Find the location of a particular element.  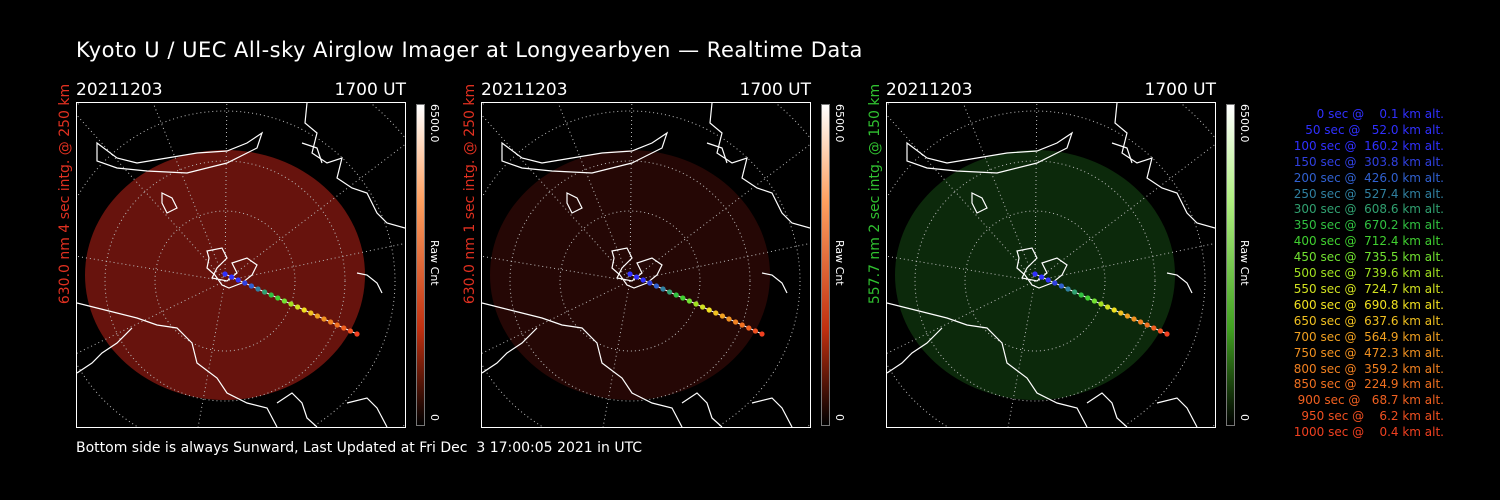

legend-entry: 950 sec @ 6.2 km alt. is located at coordinates (1372, 416).